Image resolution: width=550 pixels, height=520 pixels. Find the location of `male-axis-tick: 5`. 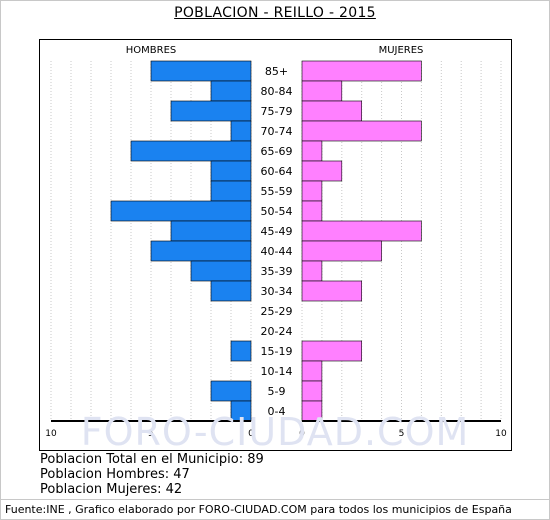

male-axis-tick: 5 is located at coordinates (151, 434).